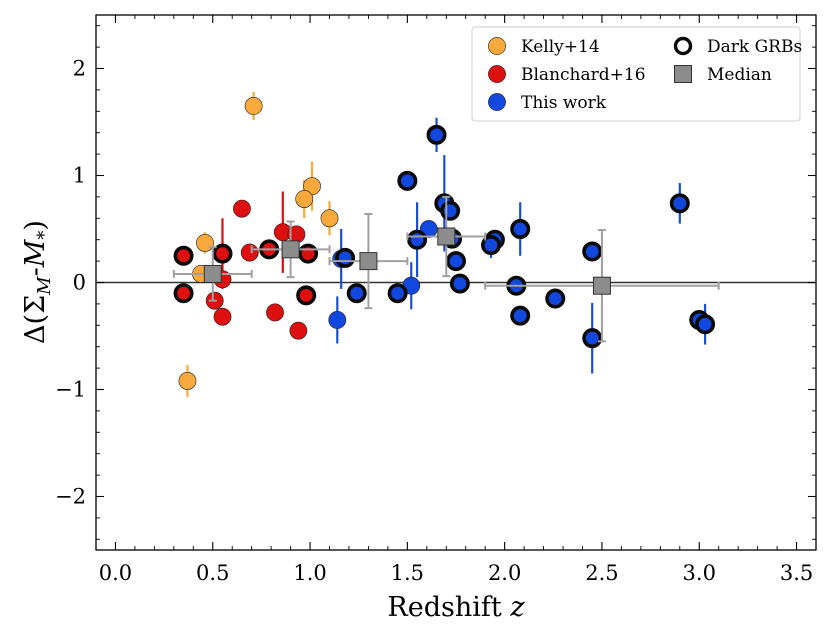 The image size is (830, 639). Describe the element at coordinates (35, 271) in the screenshot. I see `y-title-dash: -` at that location.